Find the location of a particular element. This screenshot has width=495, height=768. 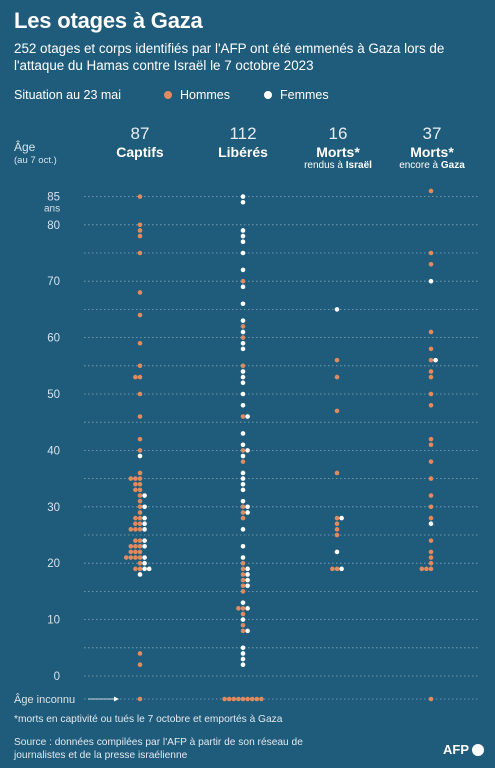

legend-men-swatch is located at coordinates (168, 95).